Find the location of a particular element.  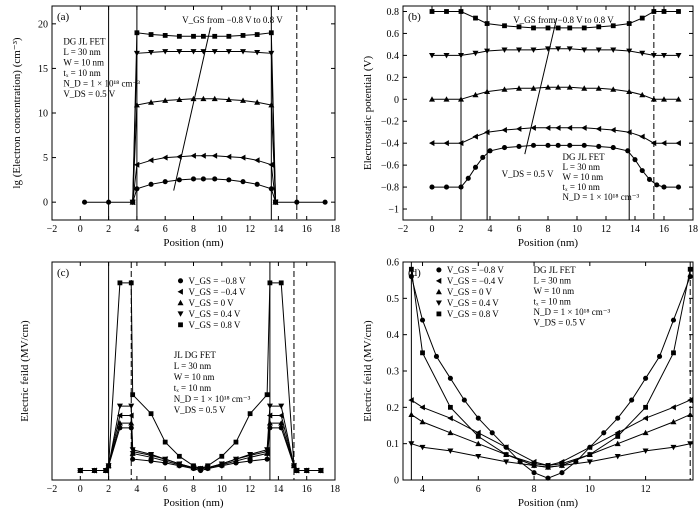

x-axis-label: Position (nm) is located at coordinates (548, 243).